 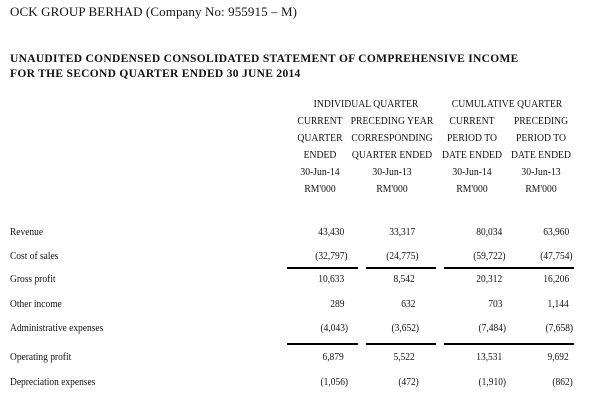 What do you see at coordinates (488, 232) in the screenshot?
I see `cell-value: 80,034` at bounding box center [488, 232].